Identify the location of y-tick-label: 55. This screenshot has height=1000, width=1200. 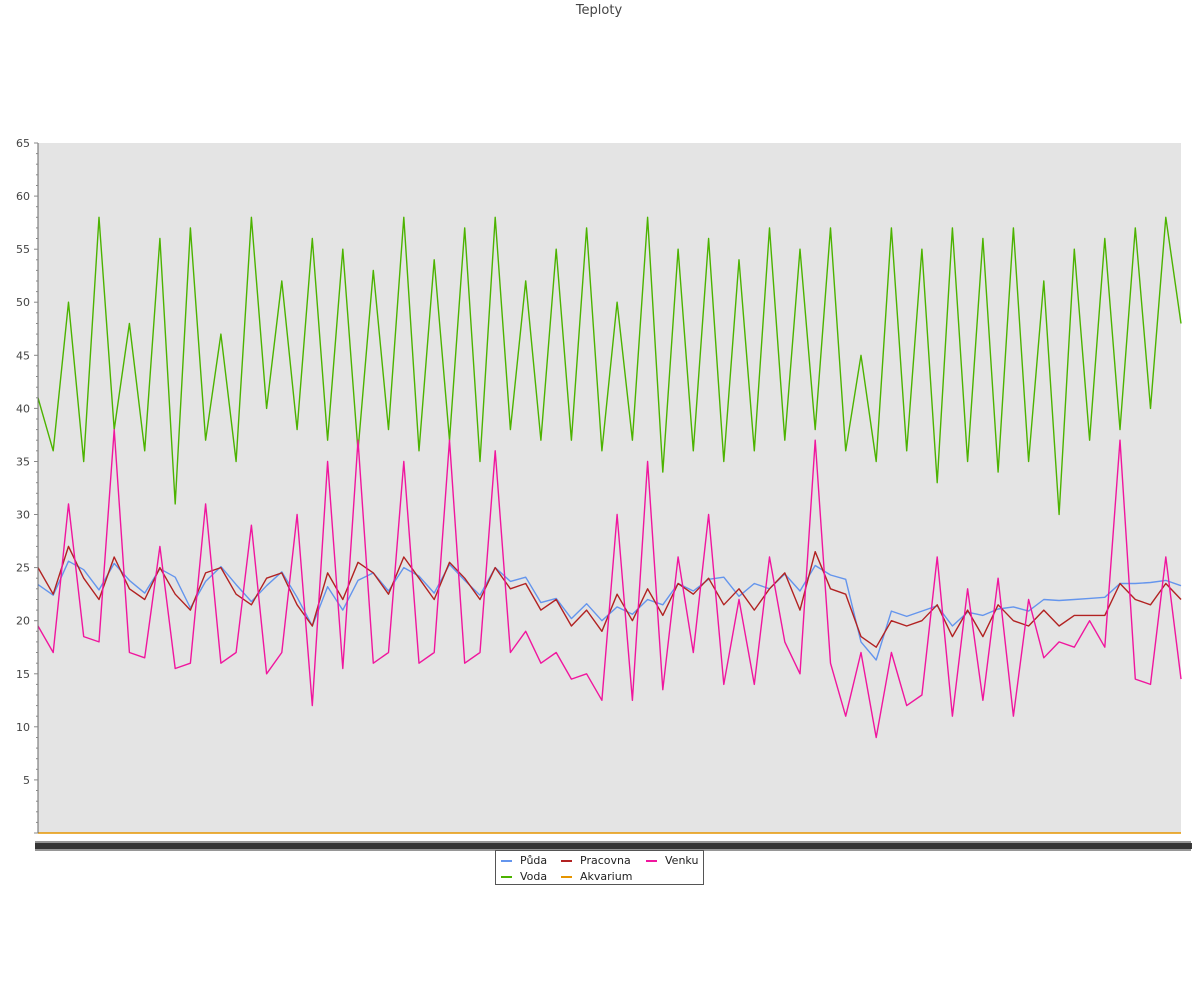
(23, 249).